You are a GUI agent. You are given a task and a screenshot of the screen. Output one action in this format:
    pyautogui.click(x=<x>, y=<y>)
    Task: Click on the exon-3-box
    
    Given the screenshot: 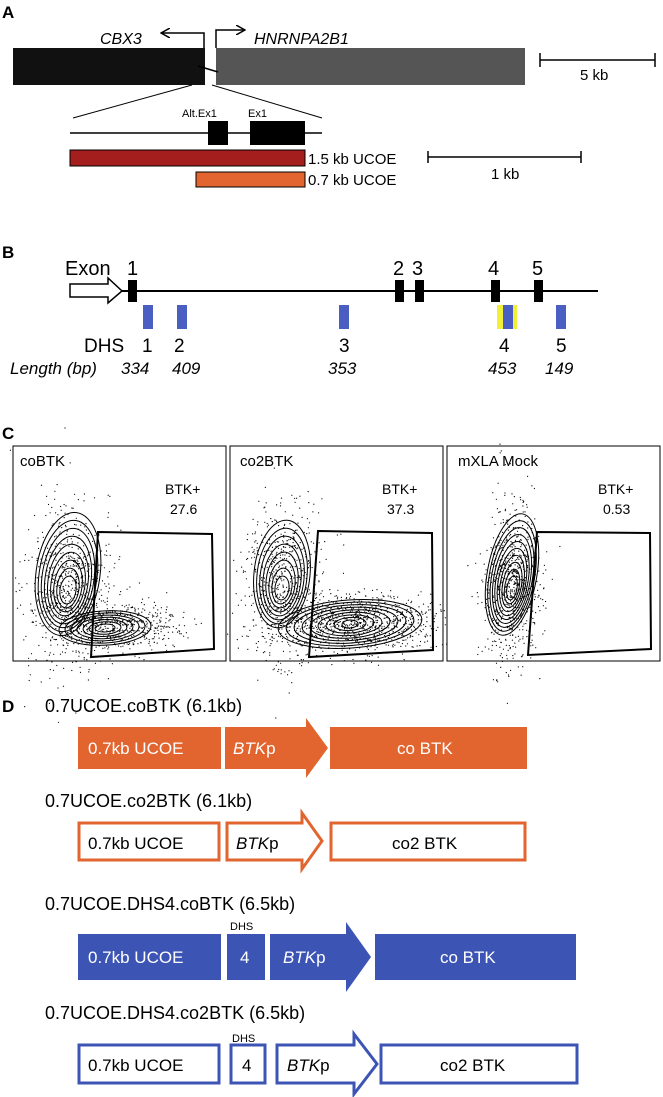 What is the action you would take?
    pyautogui.click(x=419, y=291)
    